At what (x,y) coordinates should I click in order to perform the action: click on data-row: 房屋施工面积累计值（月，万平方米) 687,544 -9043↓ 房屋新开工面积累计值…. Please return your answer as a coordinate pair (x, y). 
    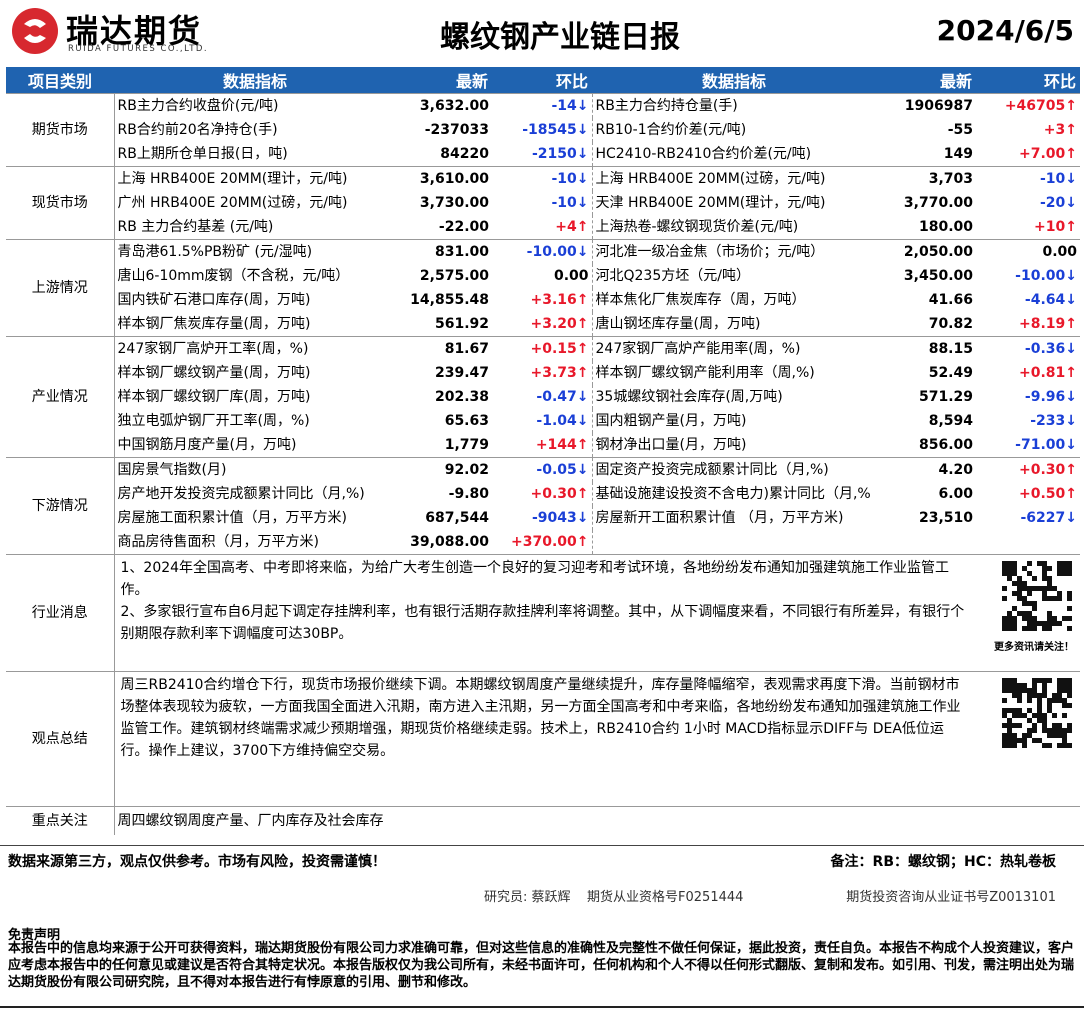
    Looking at the image, I should click on (543, 518).